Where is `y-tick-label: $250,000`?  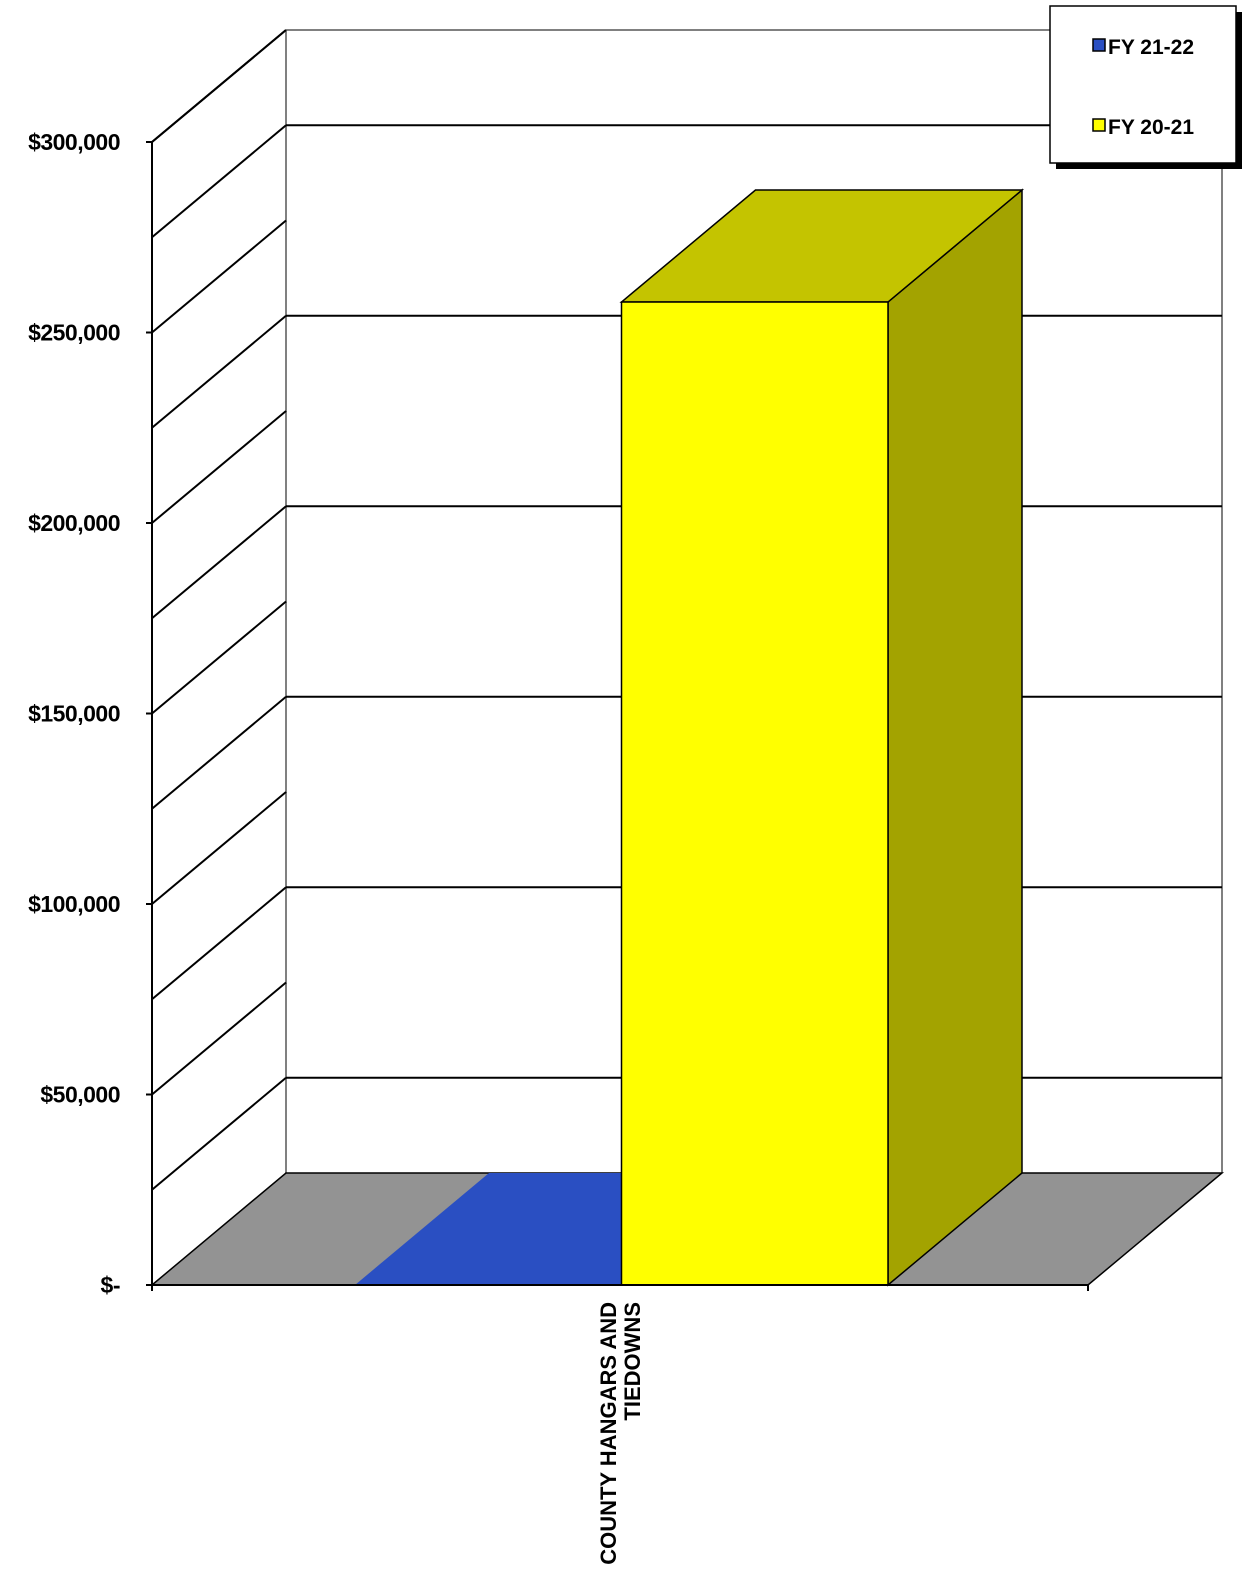
y-tick-label: $250,000 is located at coordinates (74, 333).